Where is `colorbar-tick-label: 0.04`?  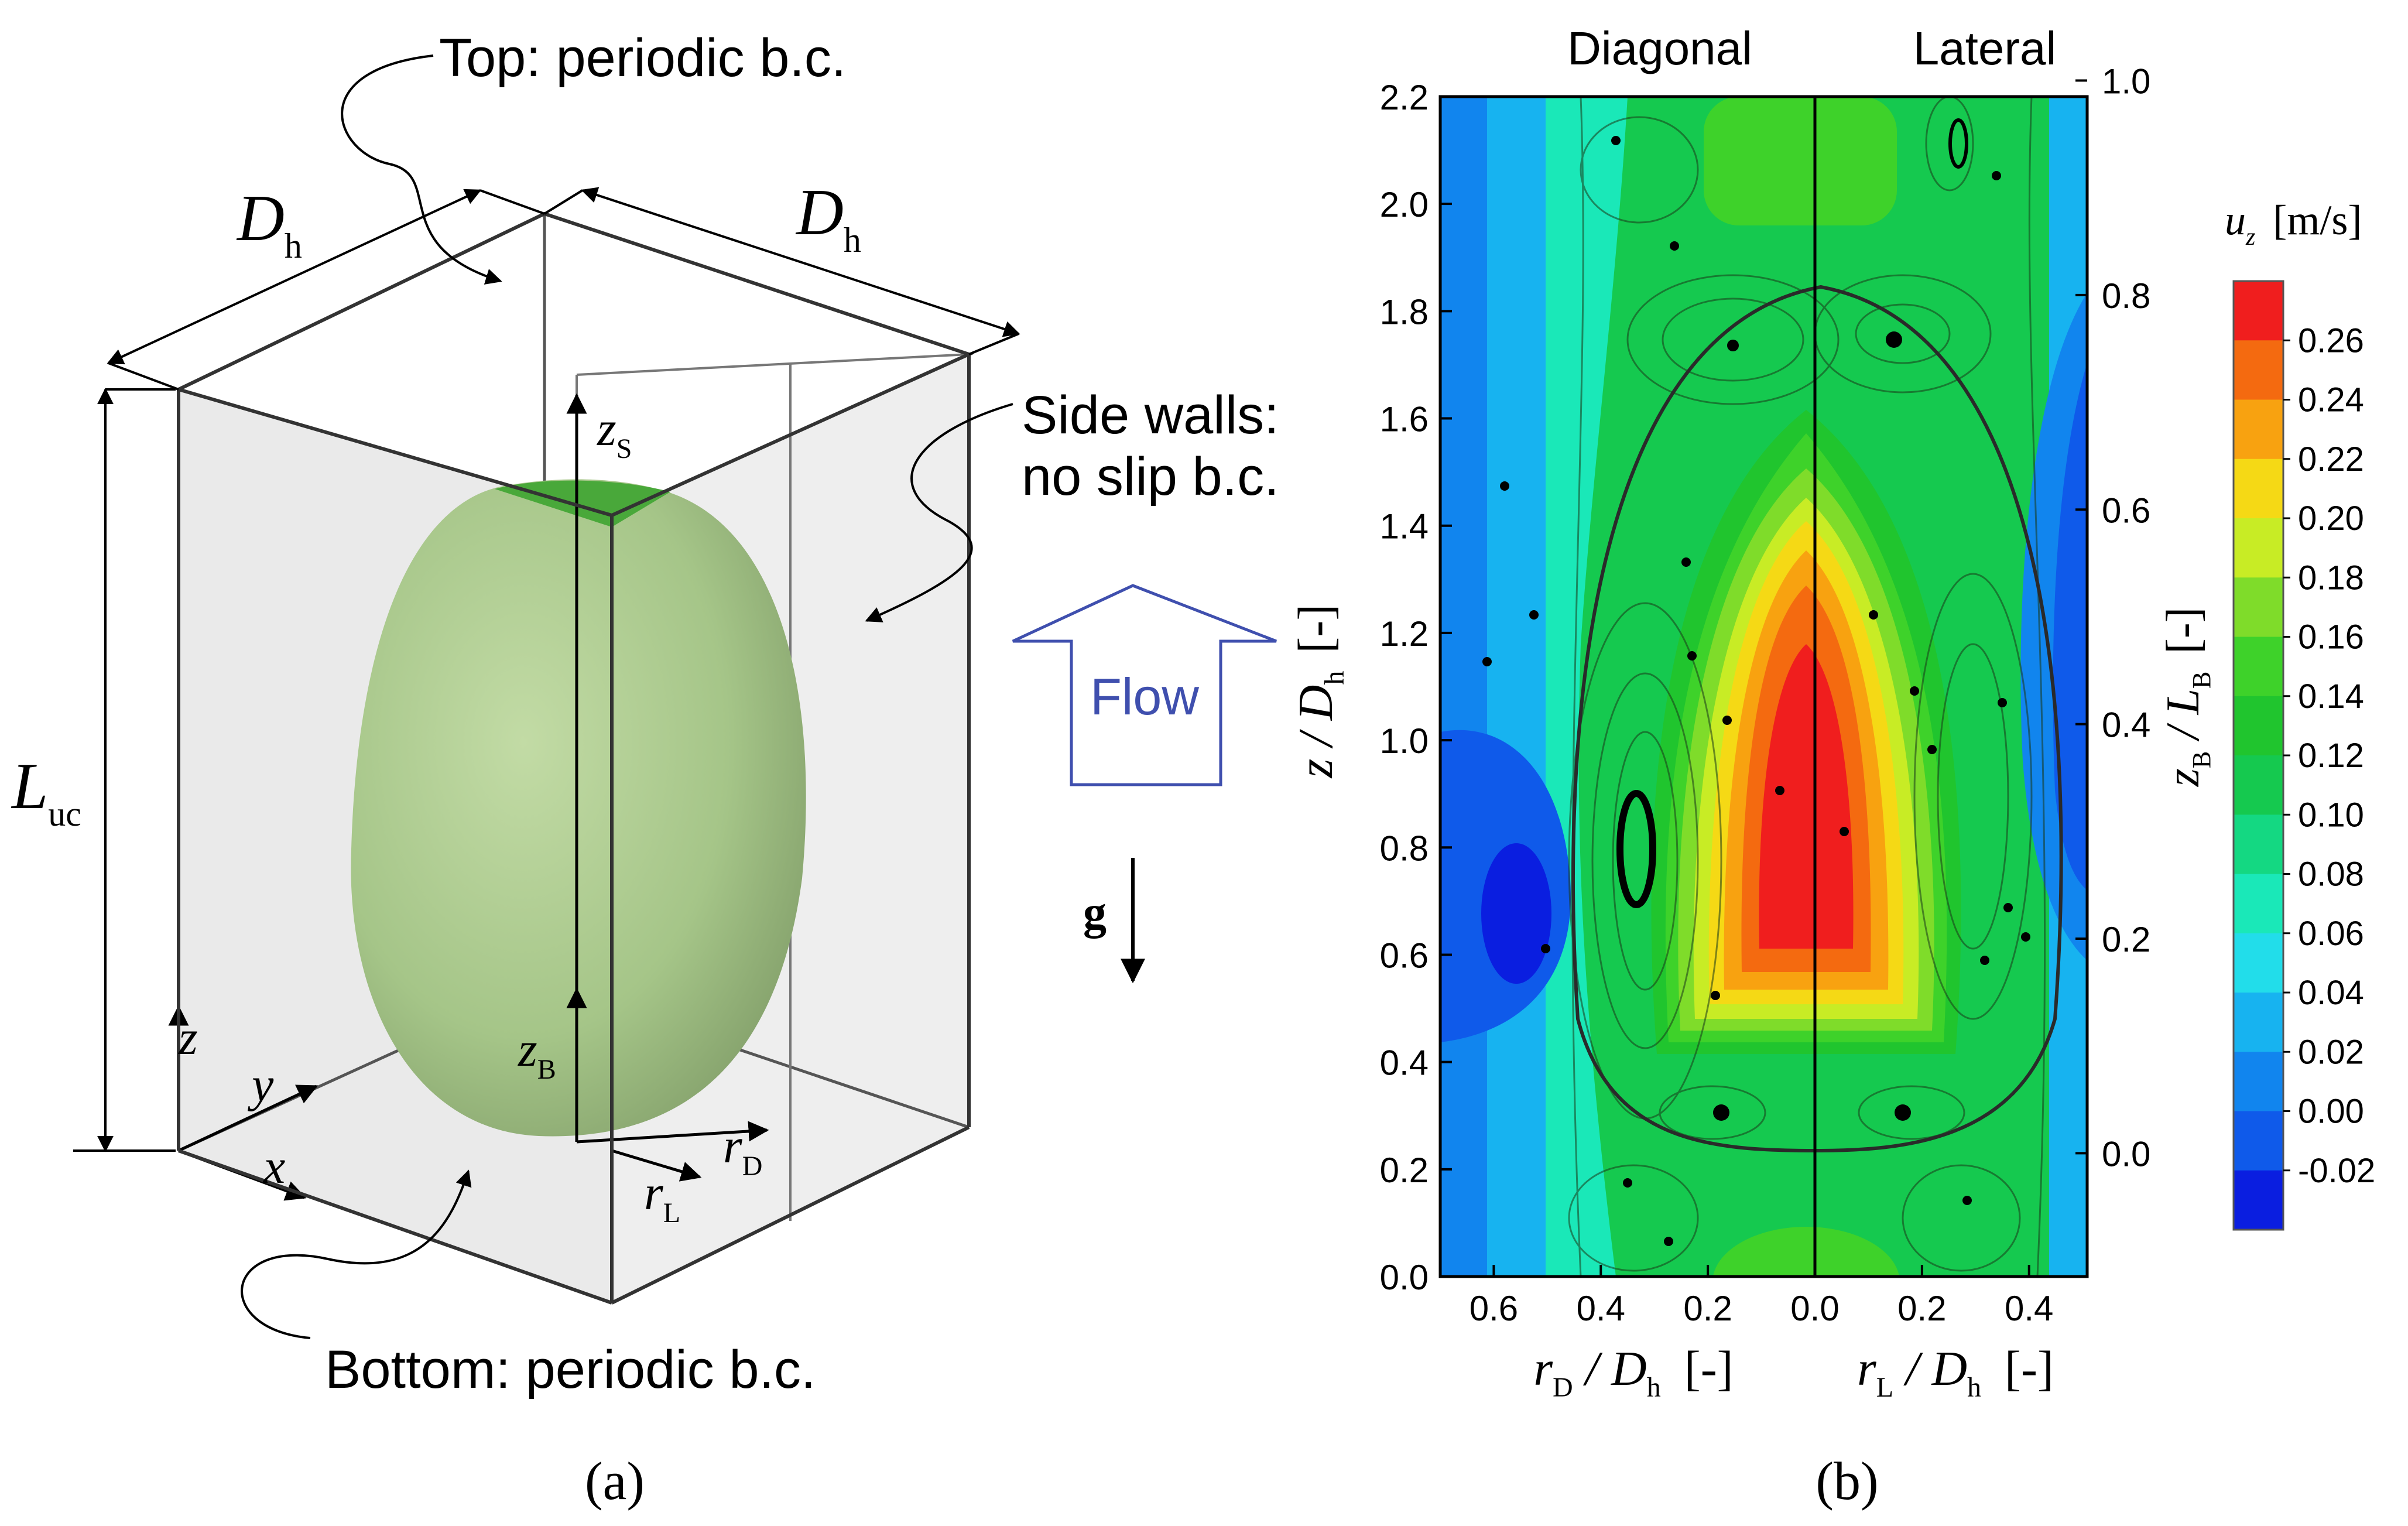 colorbar-tick-label: 0.04 is located at coordinates (2331, 993).